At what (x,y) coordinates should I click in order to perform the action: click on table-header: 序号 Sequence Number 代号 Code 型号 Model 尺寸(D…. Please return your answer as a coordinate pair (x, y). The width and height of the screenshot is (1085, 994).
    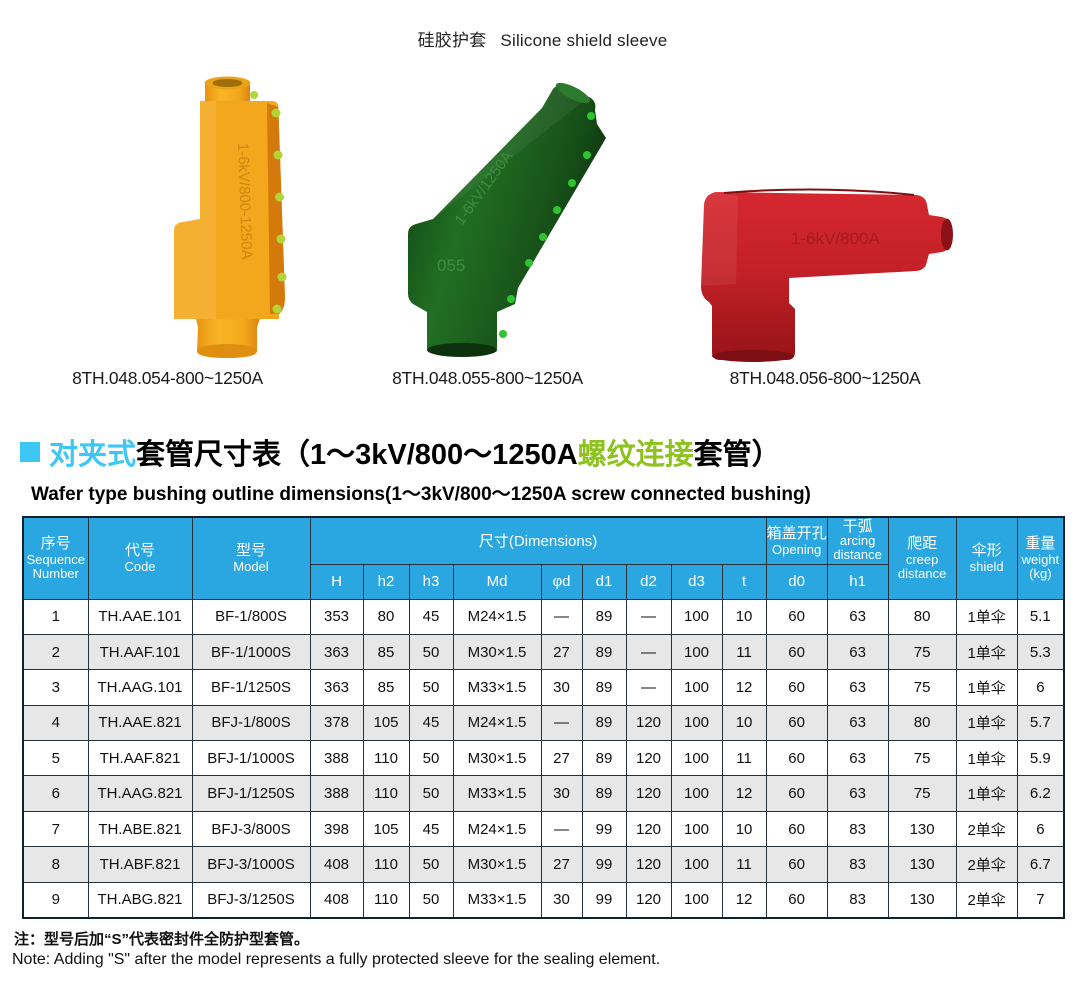
    Looking at the image, I should click on (543, 558).